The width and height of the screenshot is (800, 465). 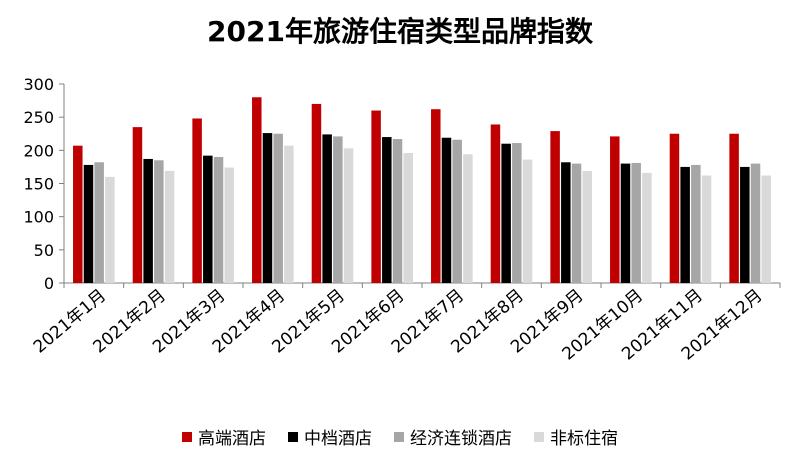 I want to click on y-tick-label: 200, so click(x=38, y=150).